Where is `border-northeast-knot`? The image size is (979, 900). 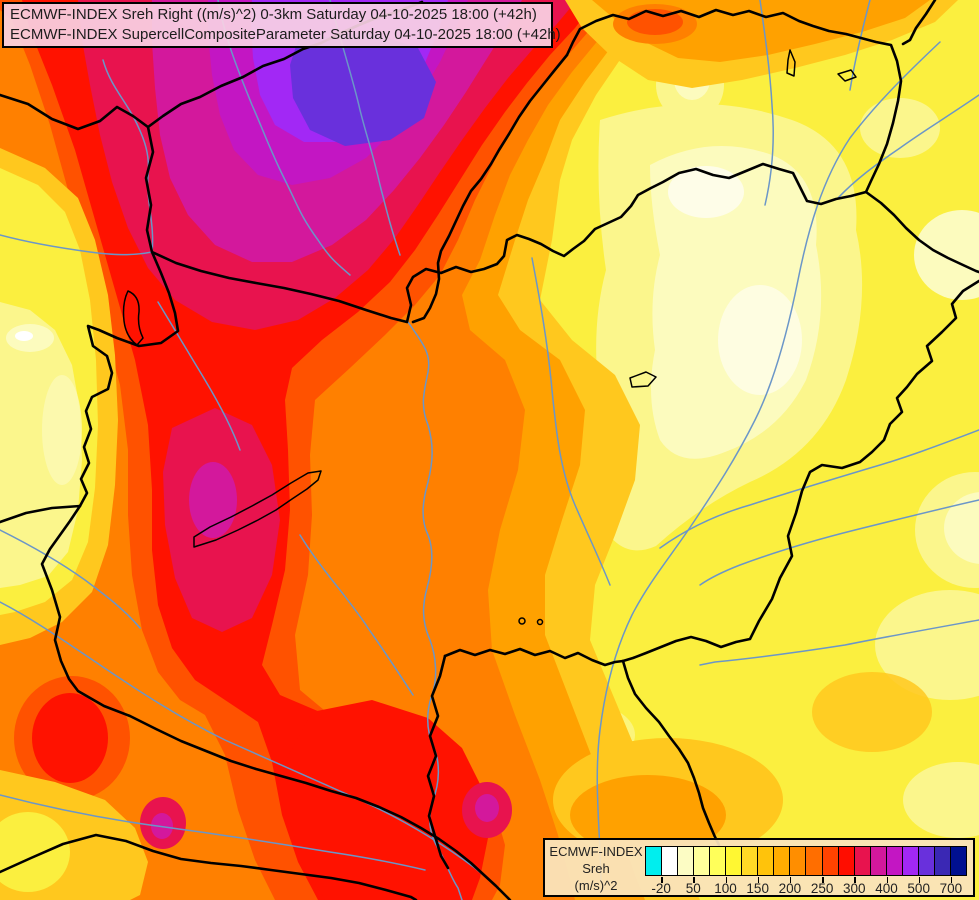
border-northeast-knot is located at coordinates (919, 23).